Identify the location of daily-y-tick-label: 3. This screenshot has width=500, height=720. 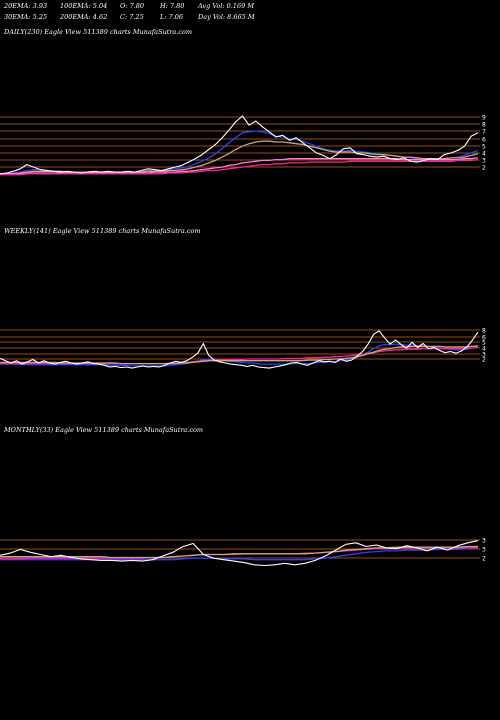
(484, 161).